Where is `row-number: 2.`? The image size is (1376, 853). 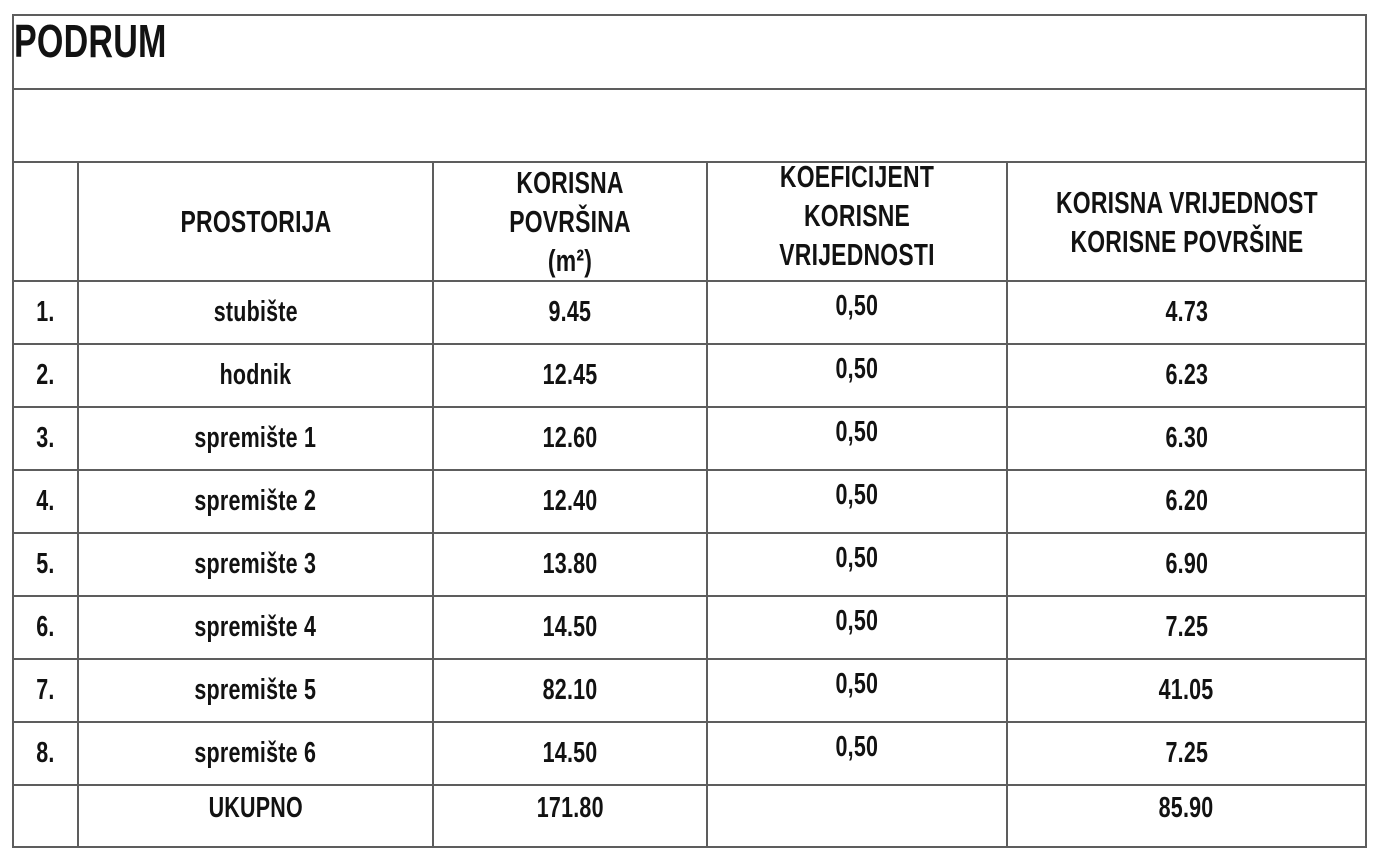
row-number: 2. is located at coordinates (45, 374).